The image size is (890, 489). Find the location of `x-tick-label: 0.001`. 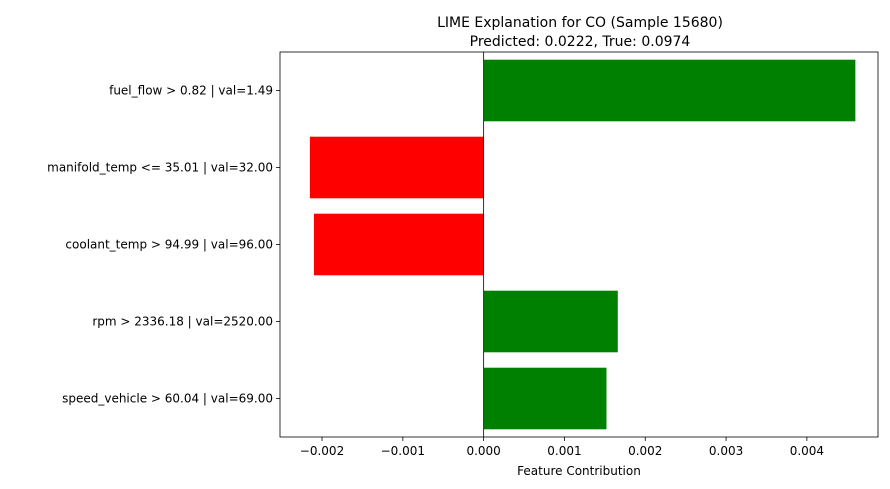

x-tick-label: 0.001 is located at coordinates (564, 451).